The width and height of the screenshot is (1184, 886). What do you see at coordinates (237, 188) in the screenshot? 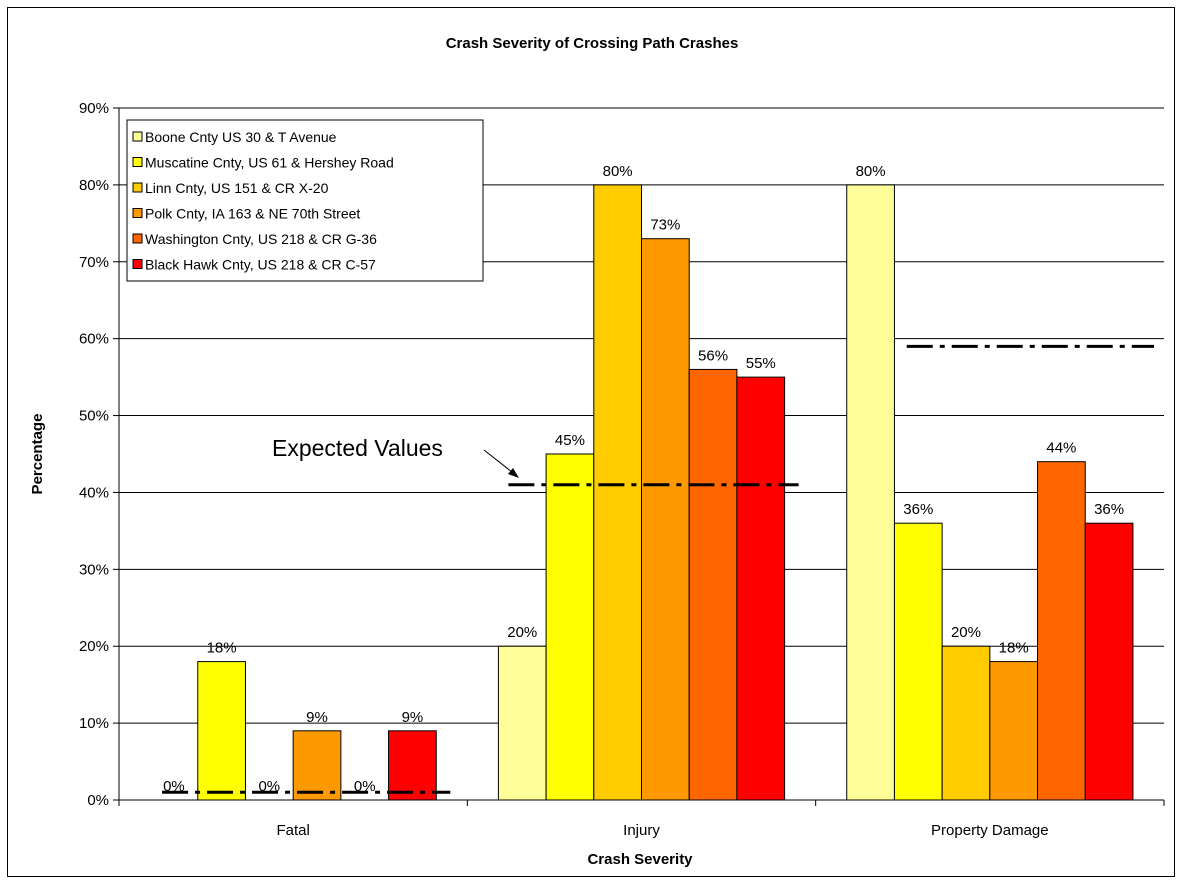
I see `legend-entry: Linn Cnty, US 151 & CR X-20` at bounding box center [237, 188].